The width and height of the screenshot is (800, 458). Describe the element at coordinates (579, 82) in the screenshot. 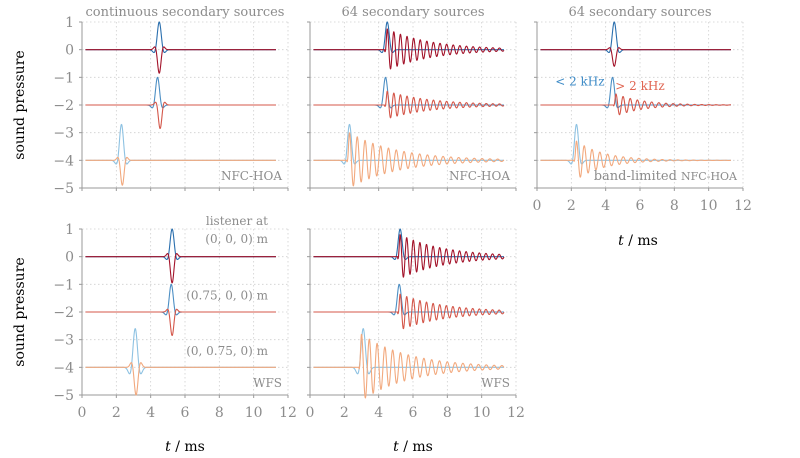

I see `band-annotation: < 2 kHz` at that location.